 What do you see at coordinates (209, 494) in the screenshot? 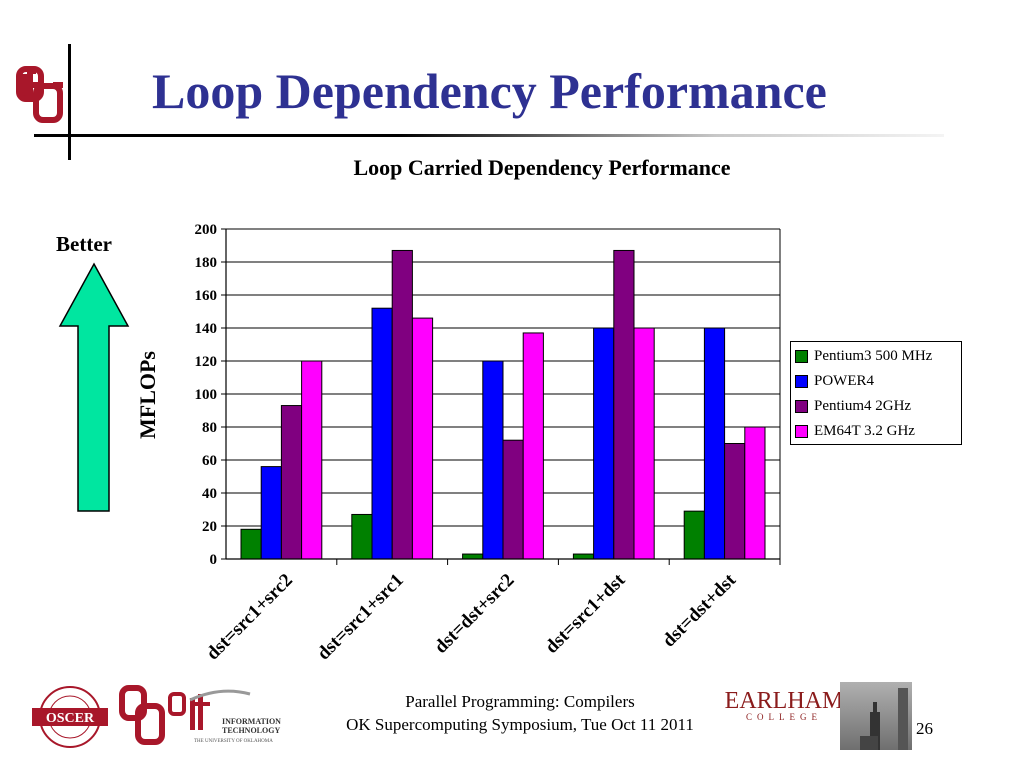
I see `y-tick-label: 40` at bounding box center [209, 494].